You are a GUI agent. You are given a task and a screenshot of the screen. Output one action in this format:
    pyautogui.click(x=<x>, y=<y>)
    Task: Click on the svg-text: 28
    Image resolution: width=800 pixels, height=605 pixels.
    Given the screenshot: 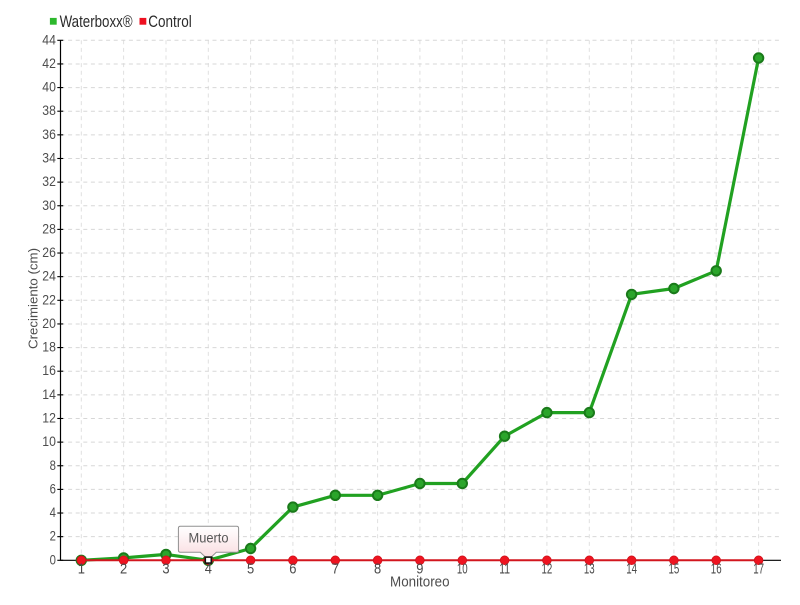 What is the action you would take?
    pyautogui.click(x=49, y=228)
    